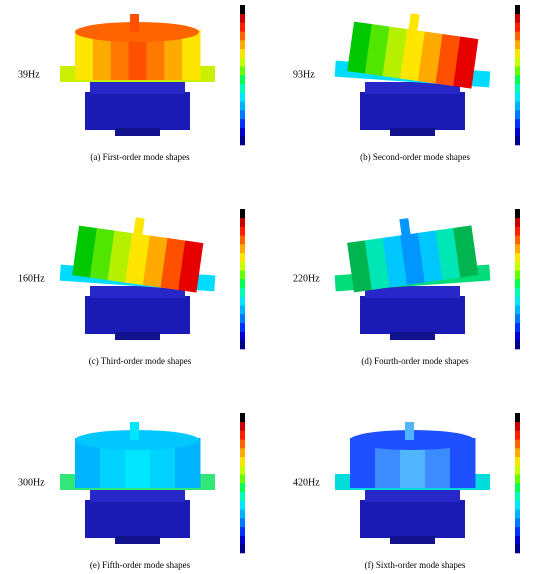  I want to click on mode-panel: 160Hz (c) Third-order mode shapes, so click(131, 287).